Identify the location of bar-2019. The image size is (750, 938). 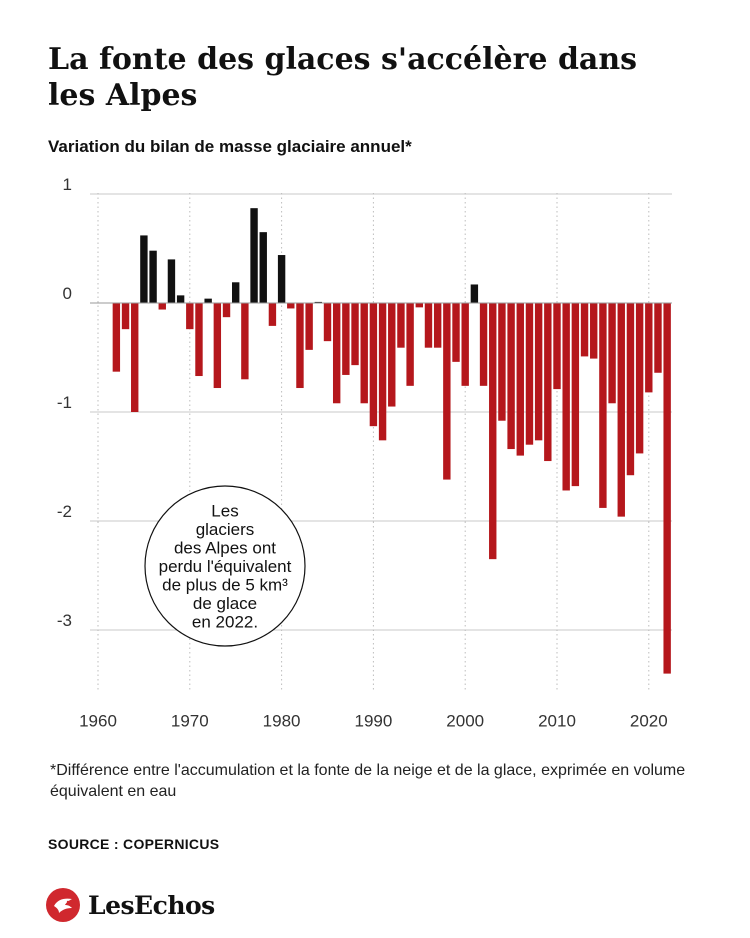
(639, 378).